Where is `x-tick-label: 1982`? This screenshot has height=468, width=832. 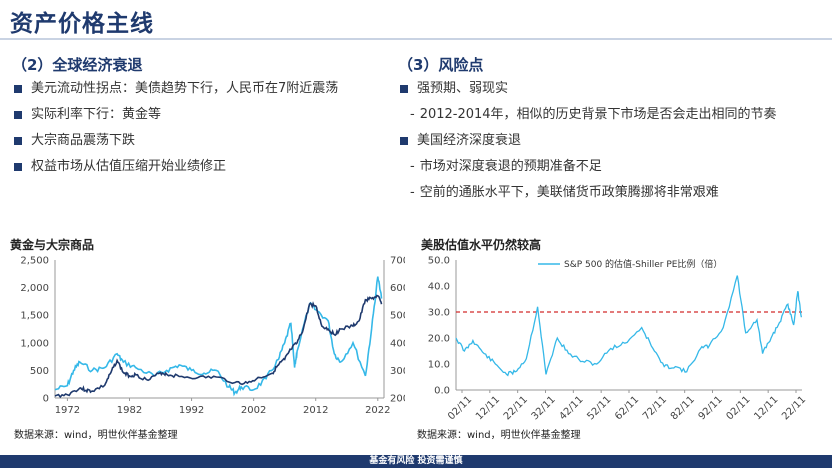 x-tick-label: 1982 is located at coordinates (129, 410).